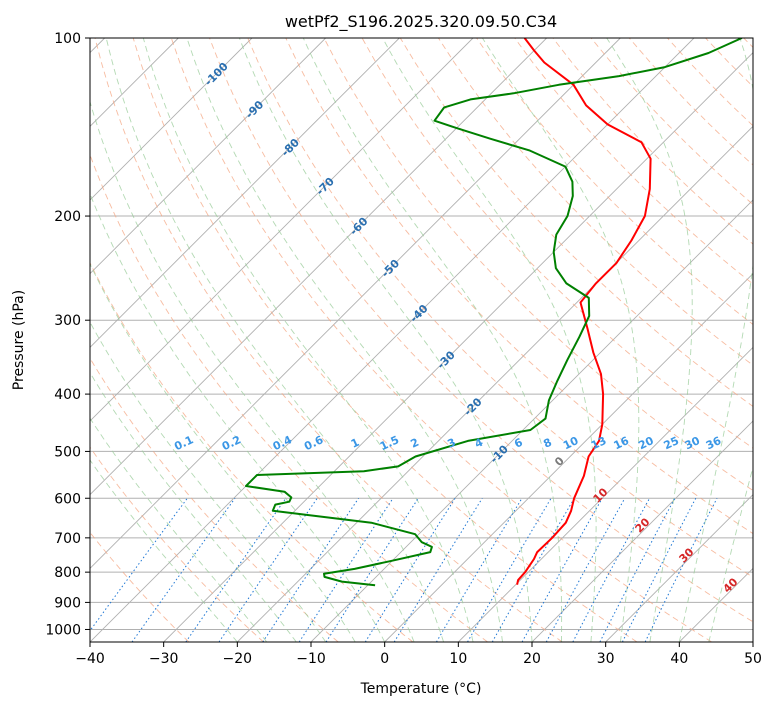 The height and width of the screenshot is (708, 775). I want to click on temperature-profile-line, so click(584, 311).